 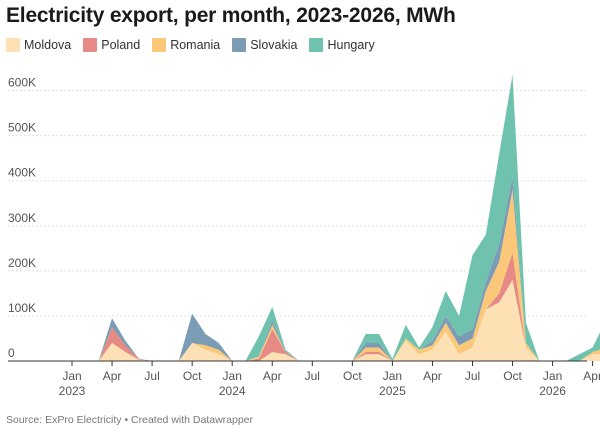 I want to click on legend-label: Slovakia, so click(x=274, y=45).